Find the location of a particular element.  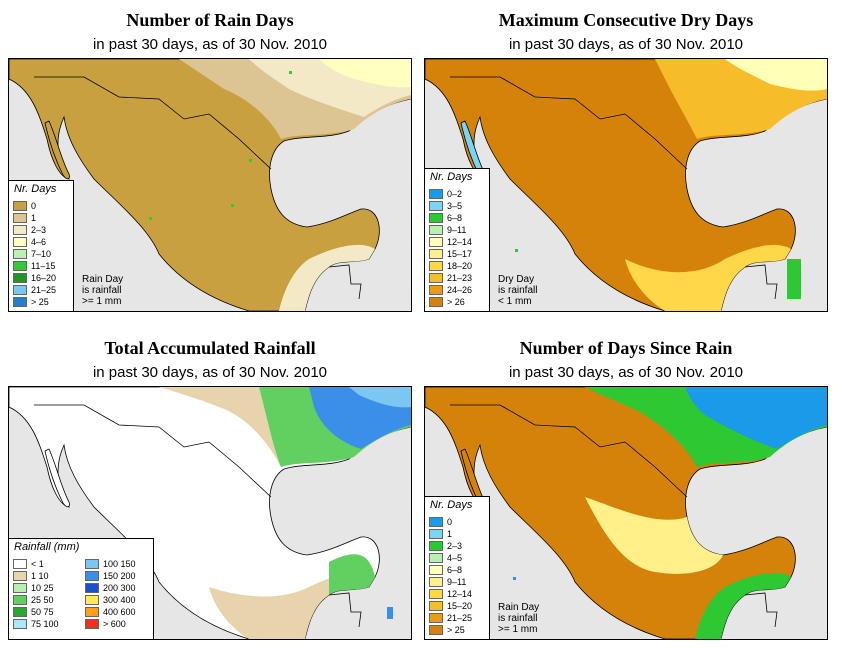

legend-label: 11–15 is located at coordinates (43, 266).